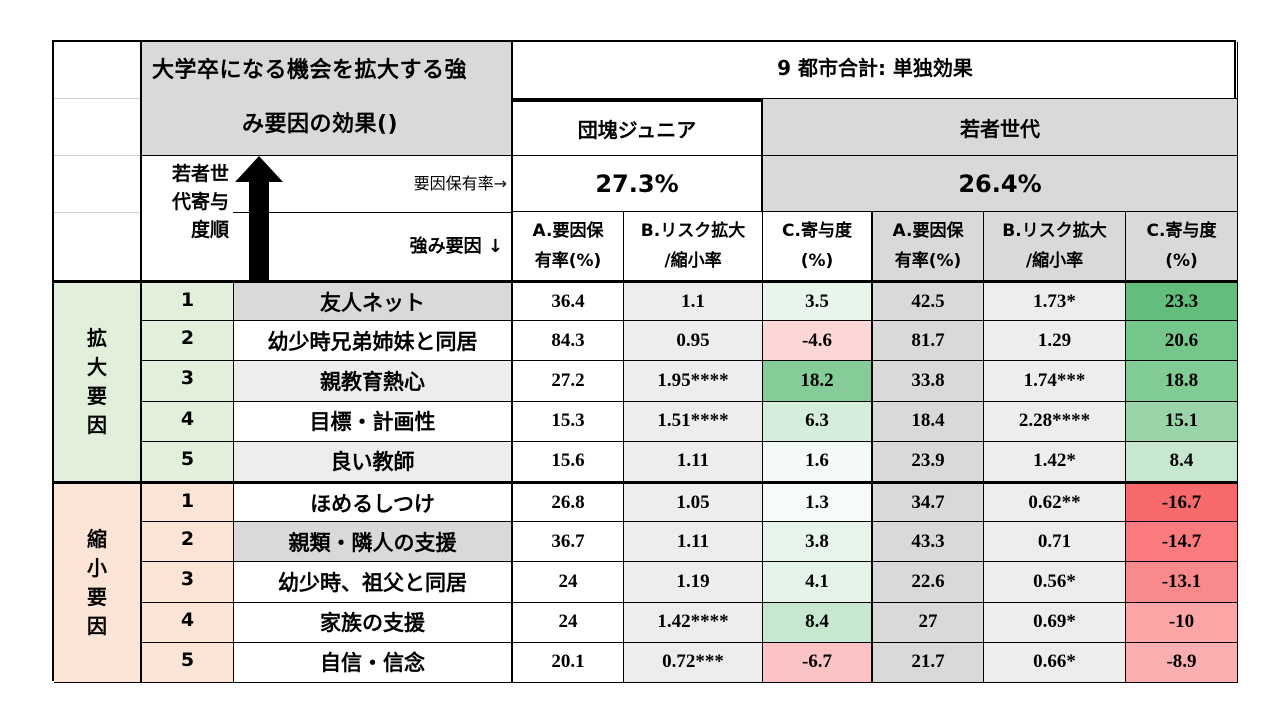 This screenshot has height=720, width=1280. What do you see at coordinates (97, 596) in the screenshot?
I see `section-shrink-char: 要` at bounding box center [97, 596].